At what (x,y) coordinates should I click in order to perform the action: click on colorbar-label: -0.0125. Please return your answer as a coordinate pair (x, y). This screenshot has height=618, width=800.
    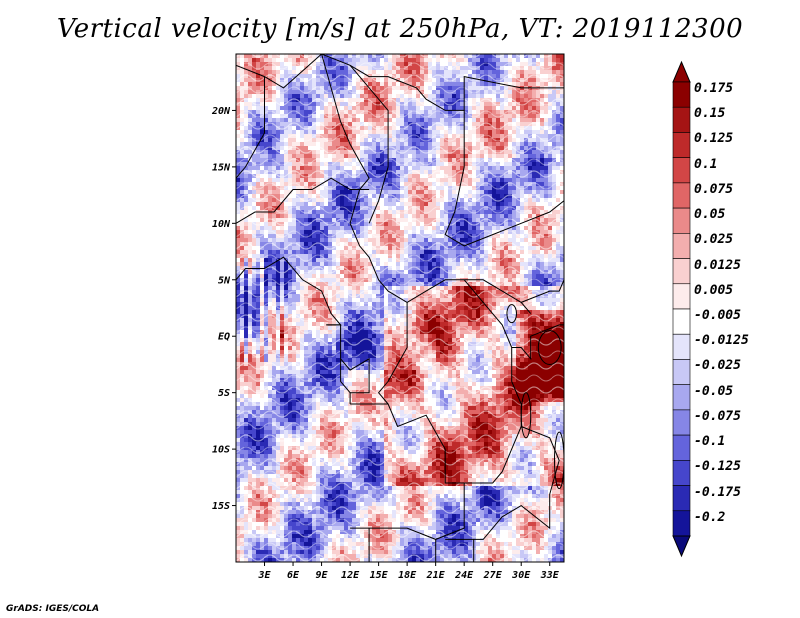
    Looking at the image, I should click on (721, 341).